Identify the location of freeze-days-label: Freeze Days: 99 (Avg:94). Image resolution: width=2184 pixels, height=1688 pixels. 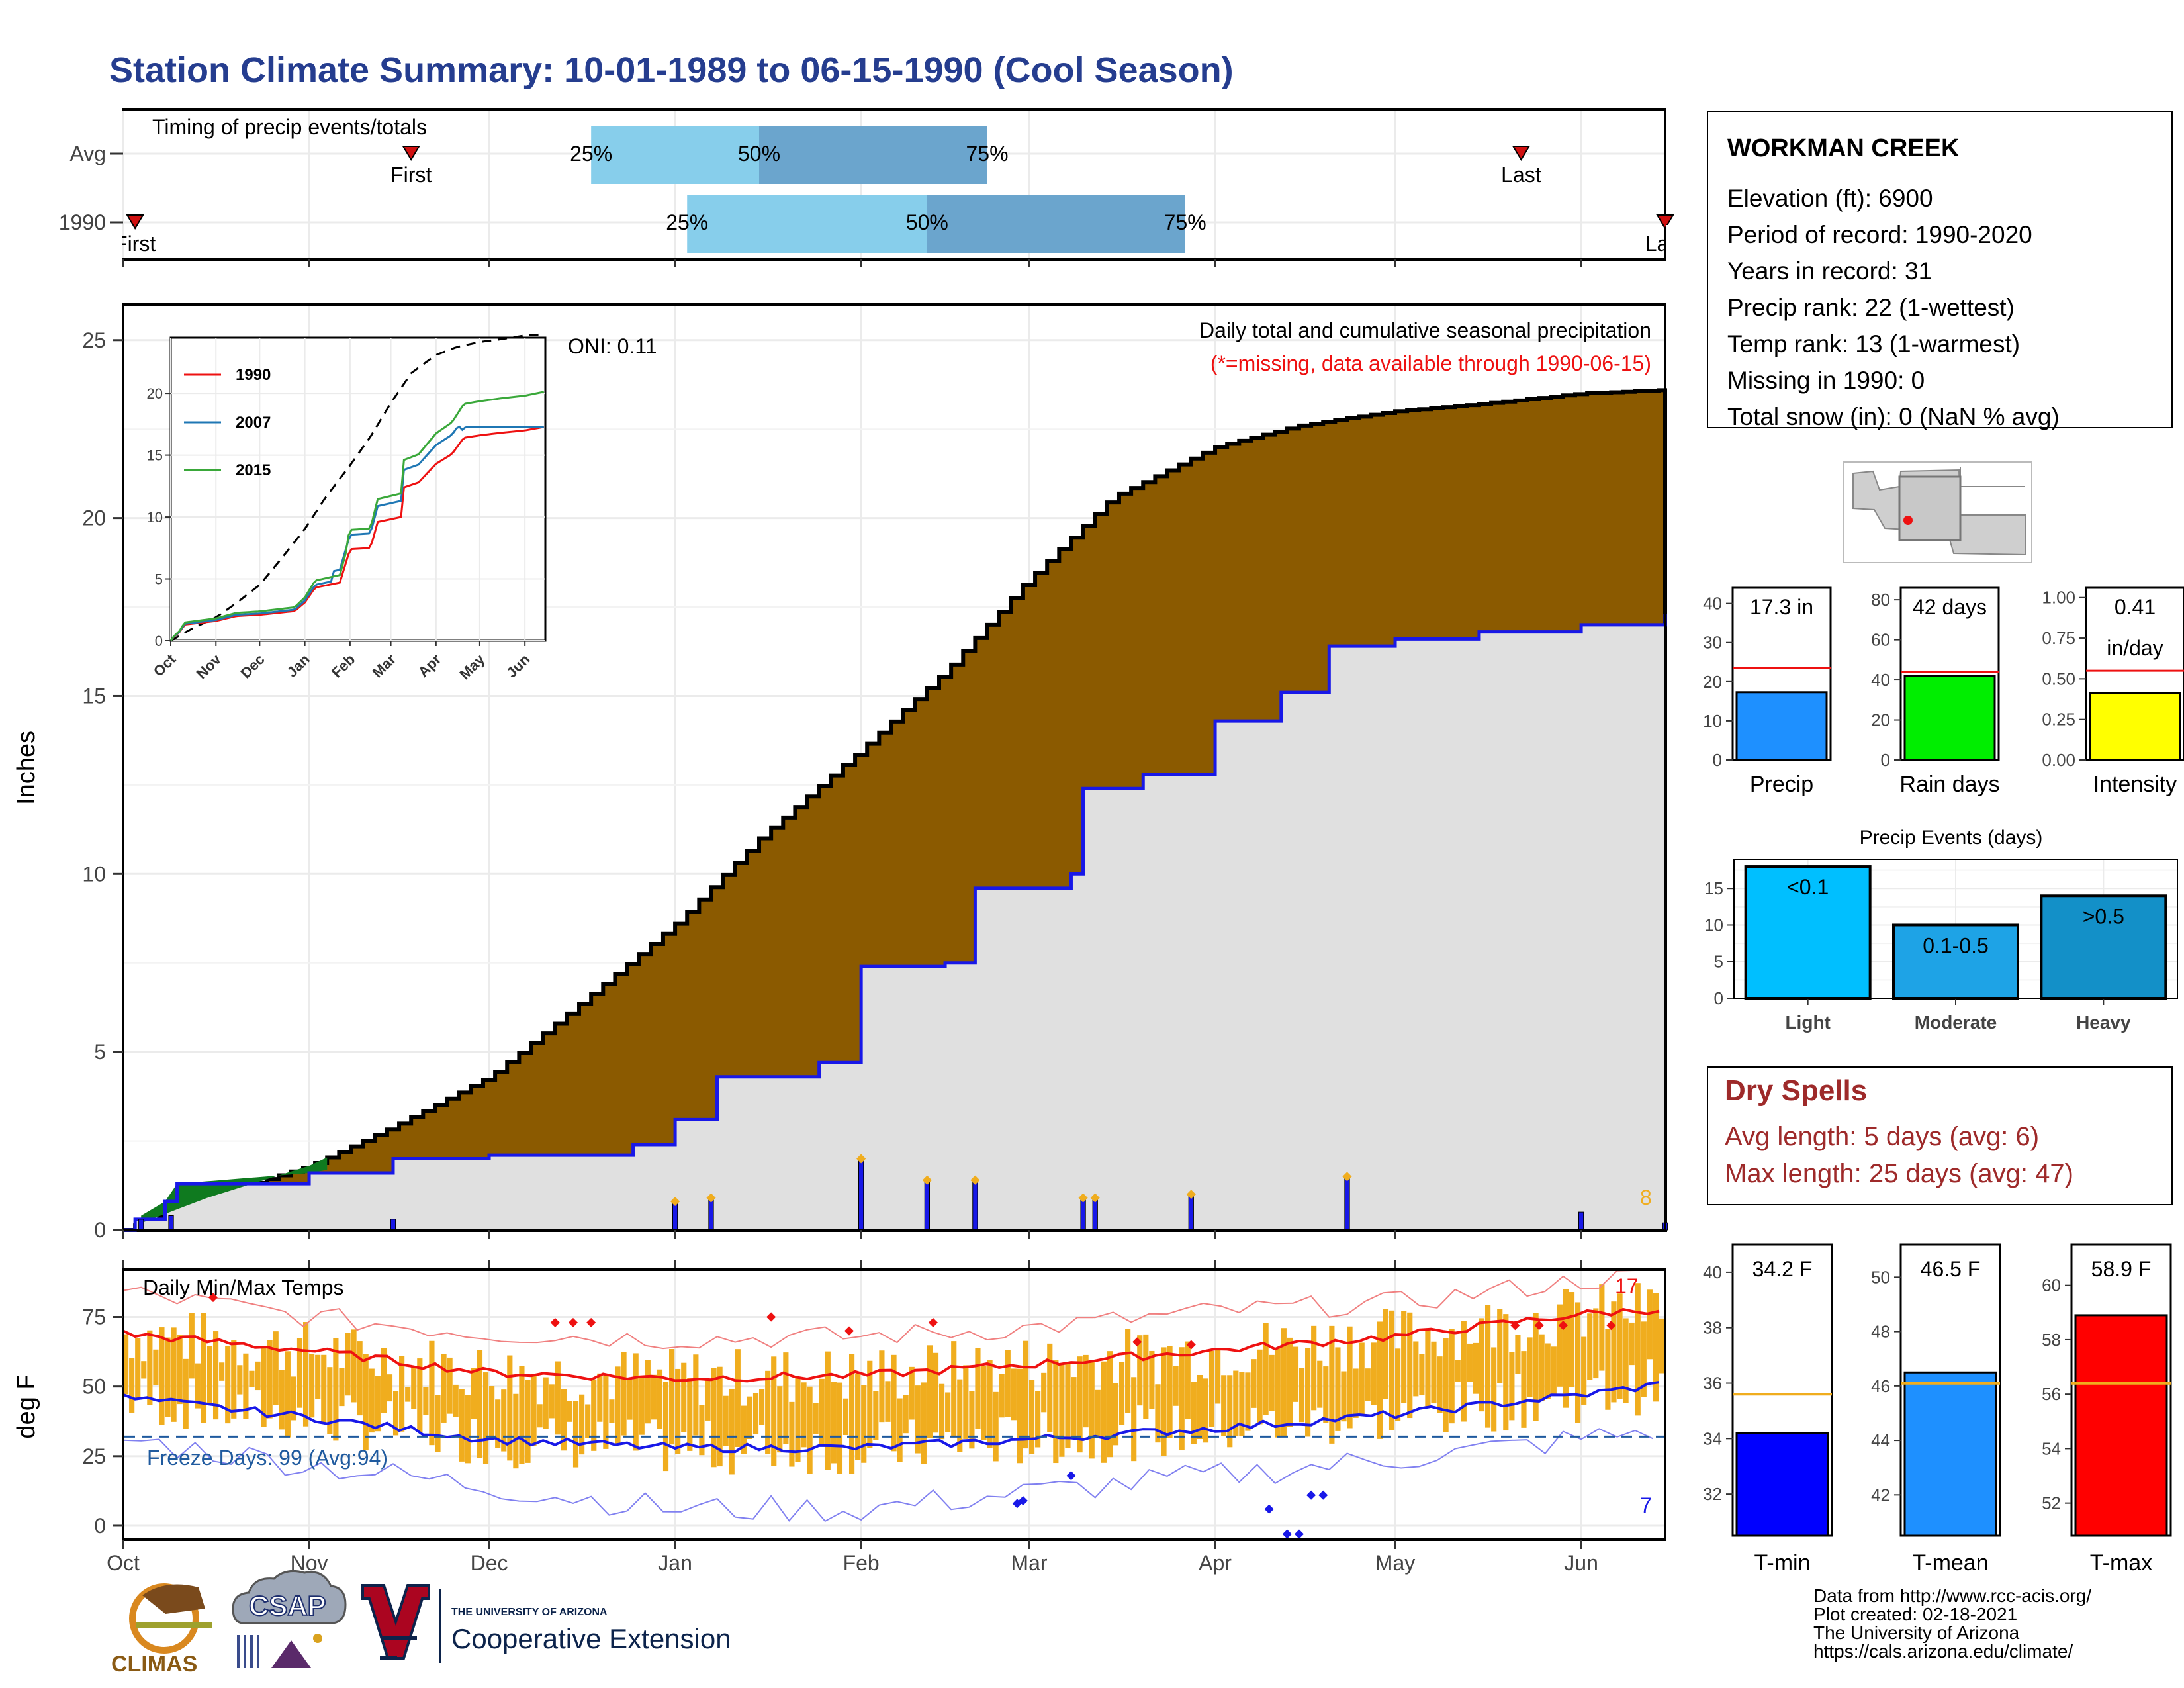
(267, 1458).